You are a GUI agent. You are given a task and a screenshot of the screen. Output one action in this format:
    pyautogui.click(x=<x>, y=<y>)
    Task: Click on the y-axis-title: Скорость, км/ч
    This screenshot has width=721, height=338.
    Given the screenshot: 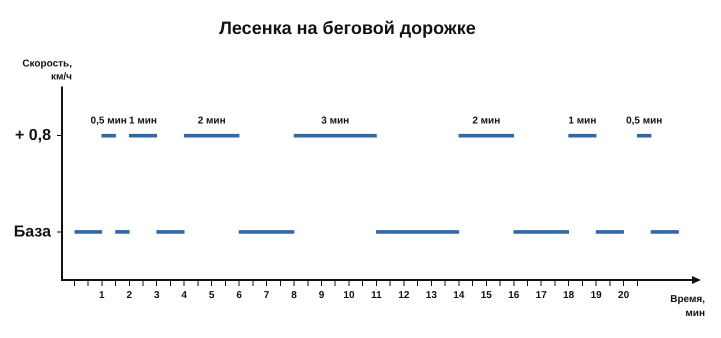 What is the action you would take?
    pyautogui.click(x=47, y=70)
    